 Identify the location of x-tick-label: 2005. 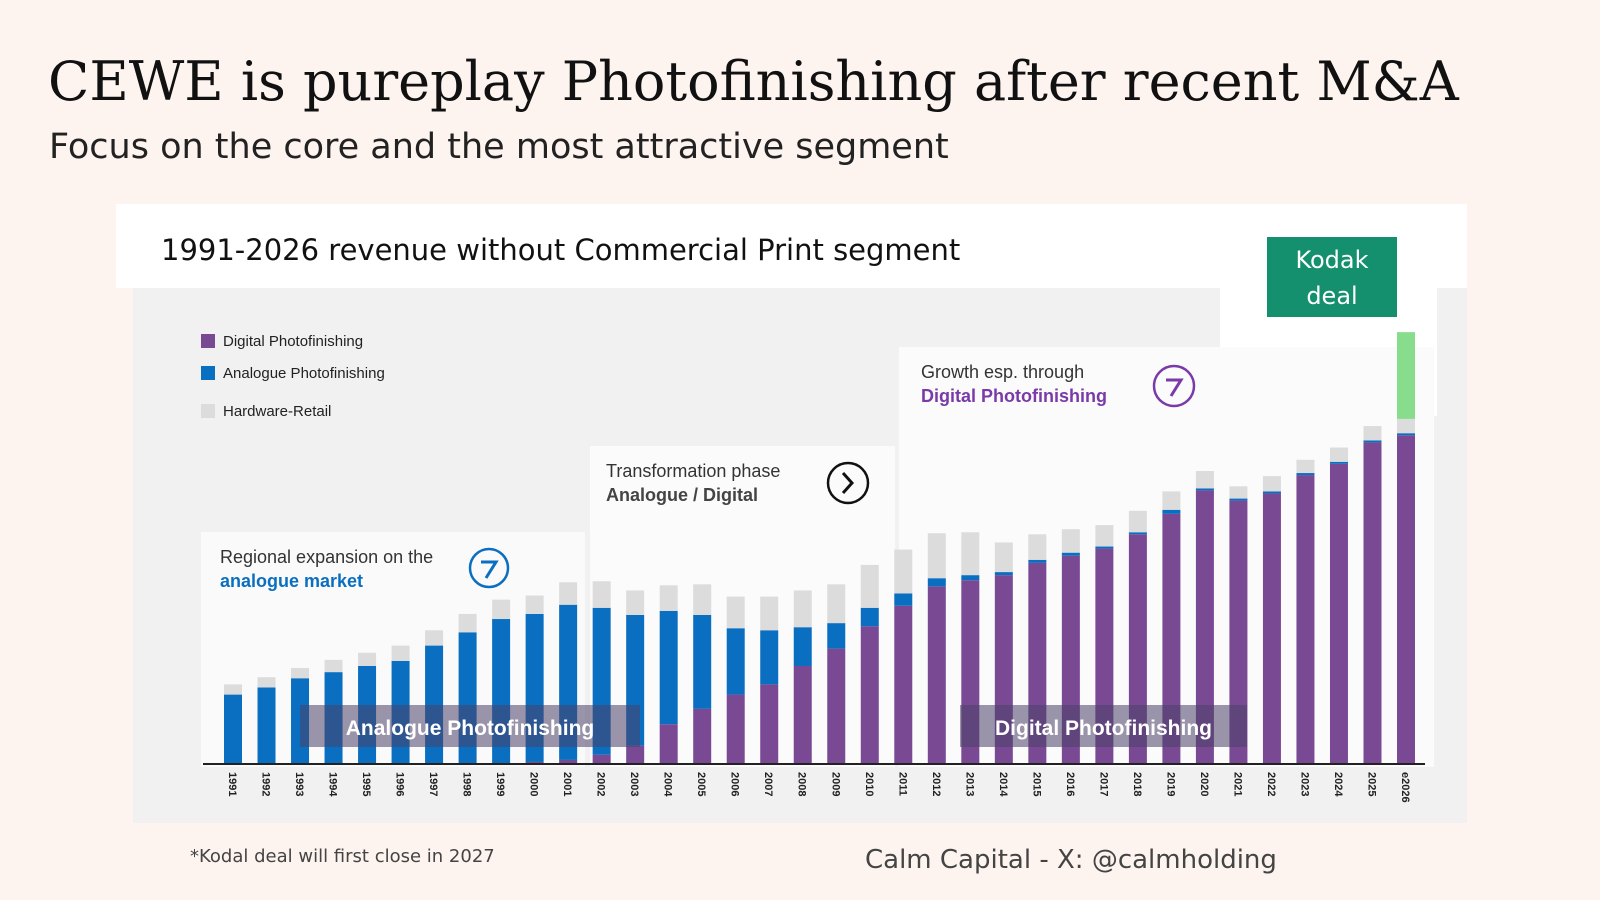
(701, 784).